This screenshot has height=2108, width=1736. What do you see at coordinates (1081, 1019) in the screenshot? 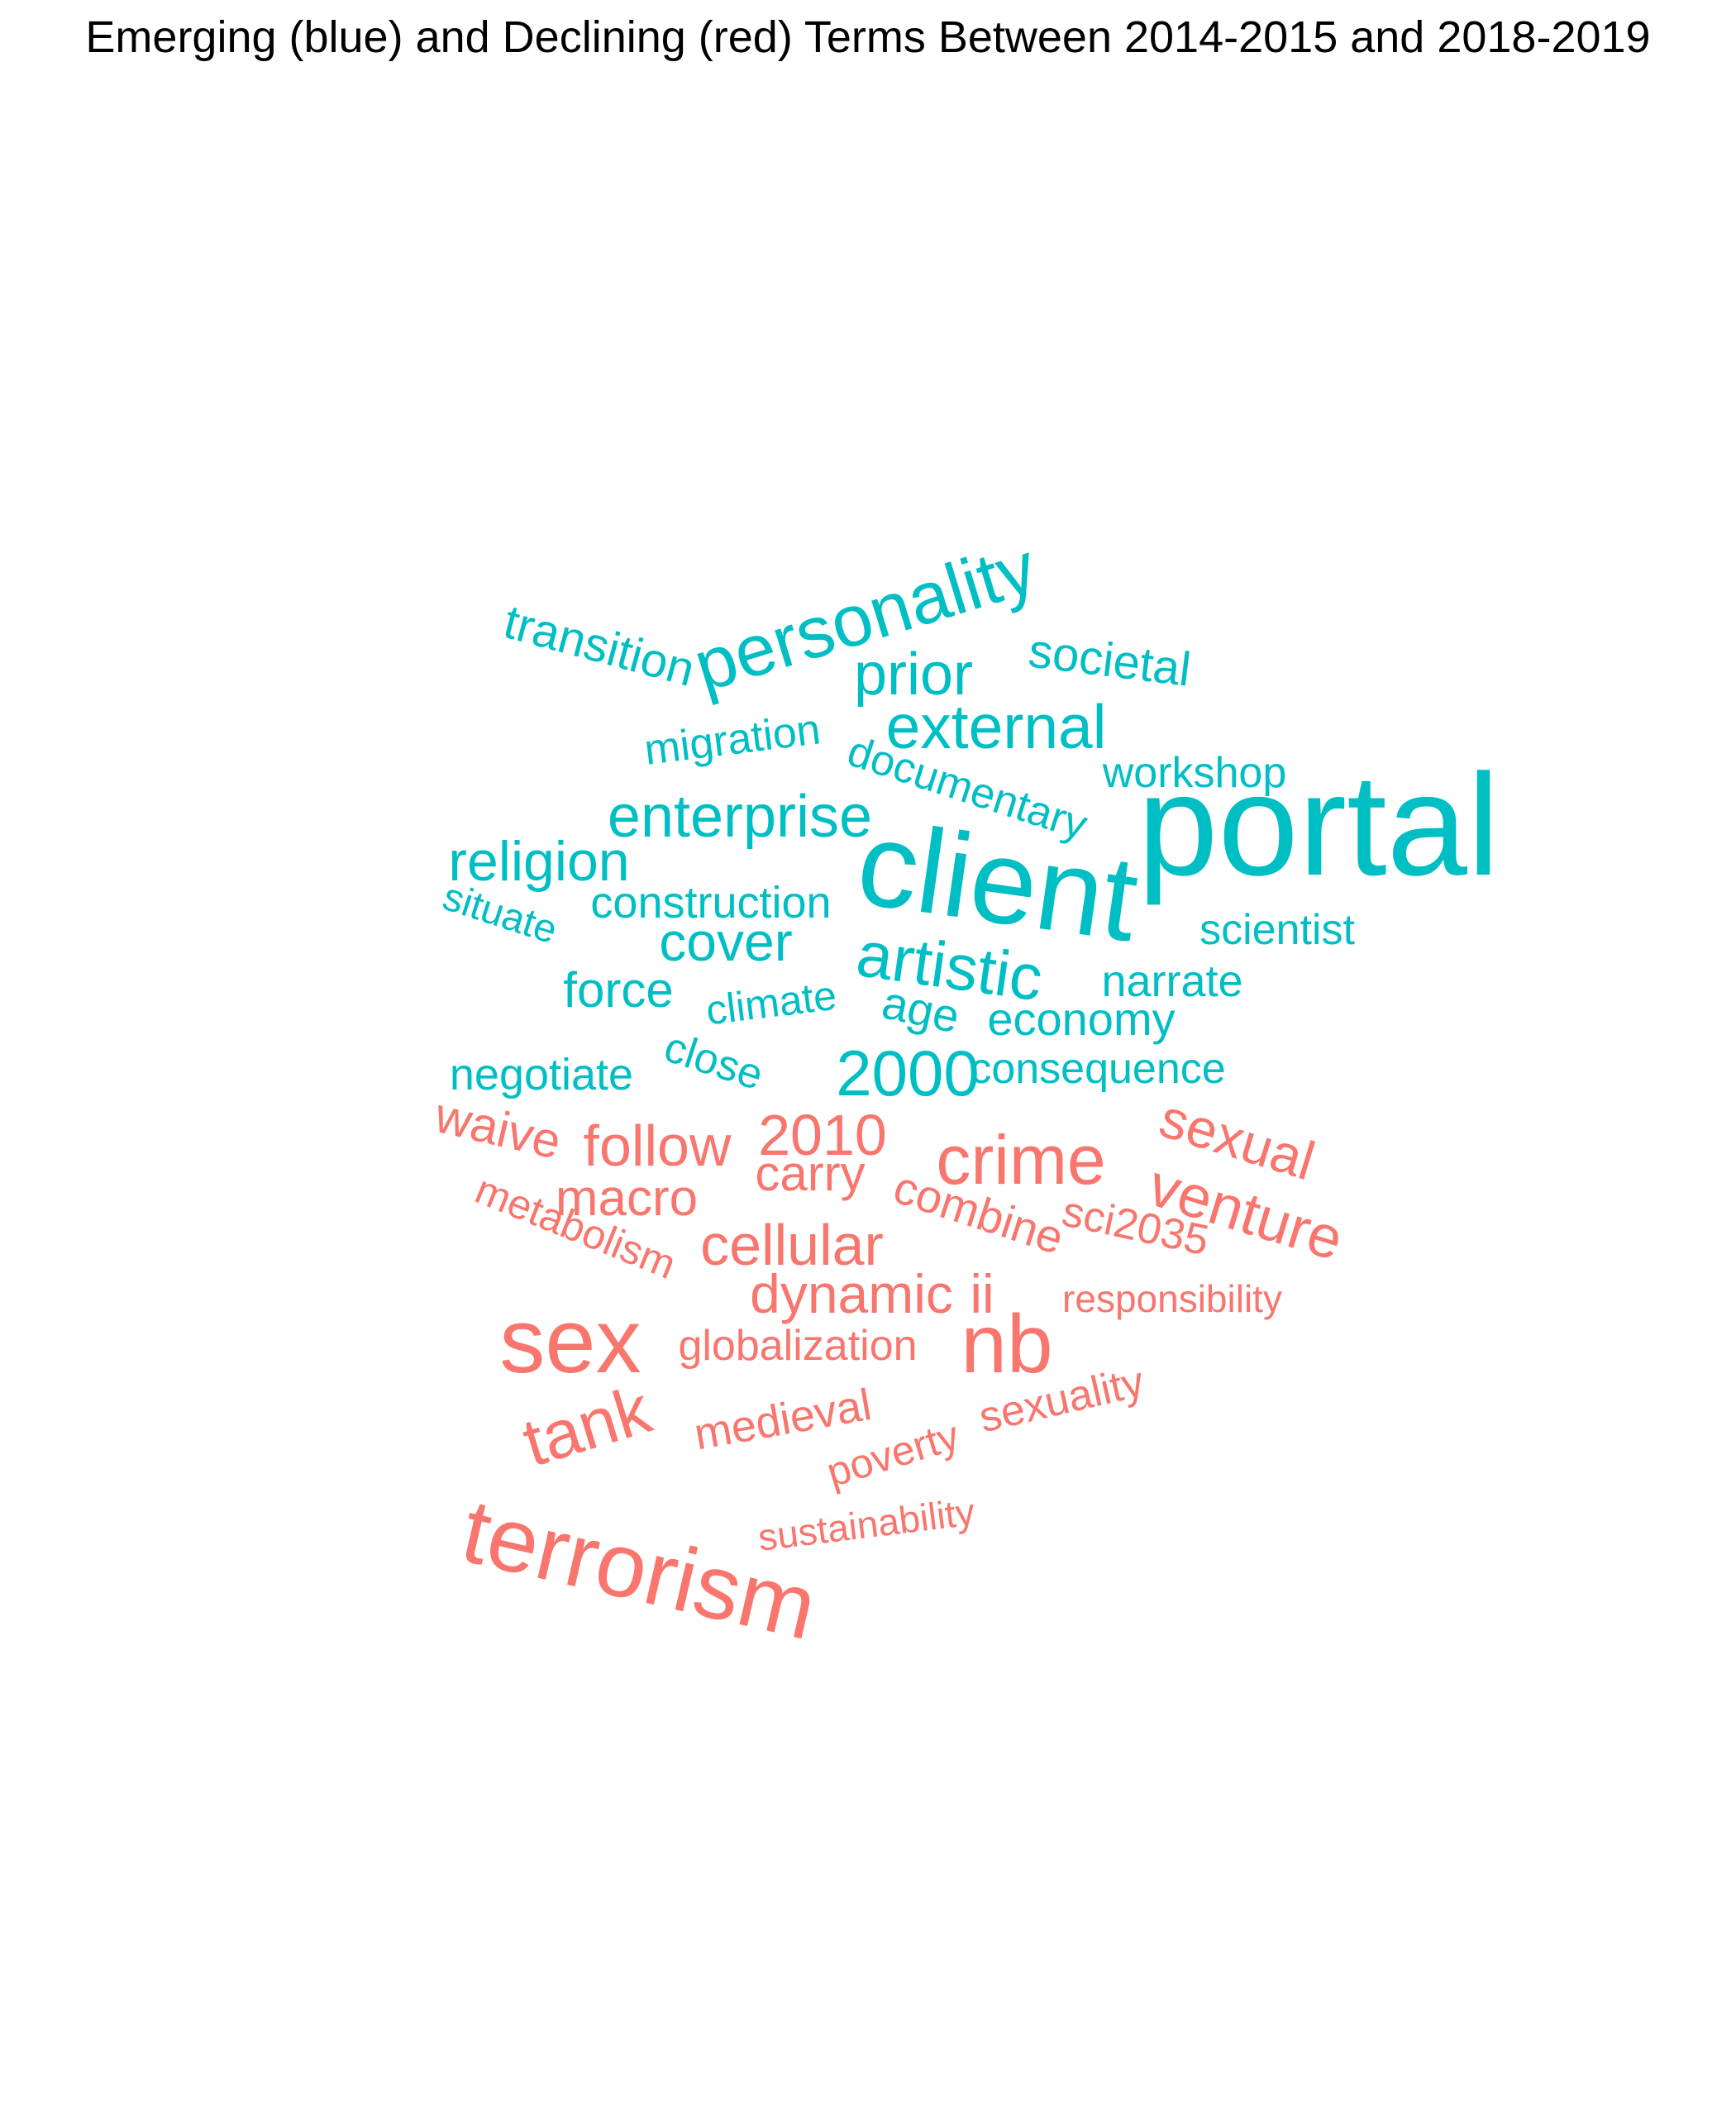
I see `emerging-word-economy: economy` at bounding box center [1081, 1019].